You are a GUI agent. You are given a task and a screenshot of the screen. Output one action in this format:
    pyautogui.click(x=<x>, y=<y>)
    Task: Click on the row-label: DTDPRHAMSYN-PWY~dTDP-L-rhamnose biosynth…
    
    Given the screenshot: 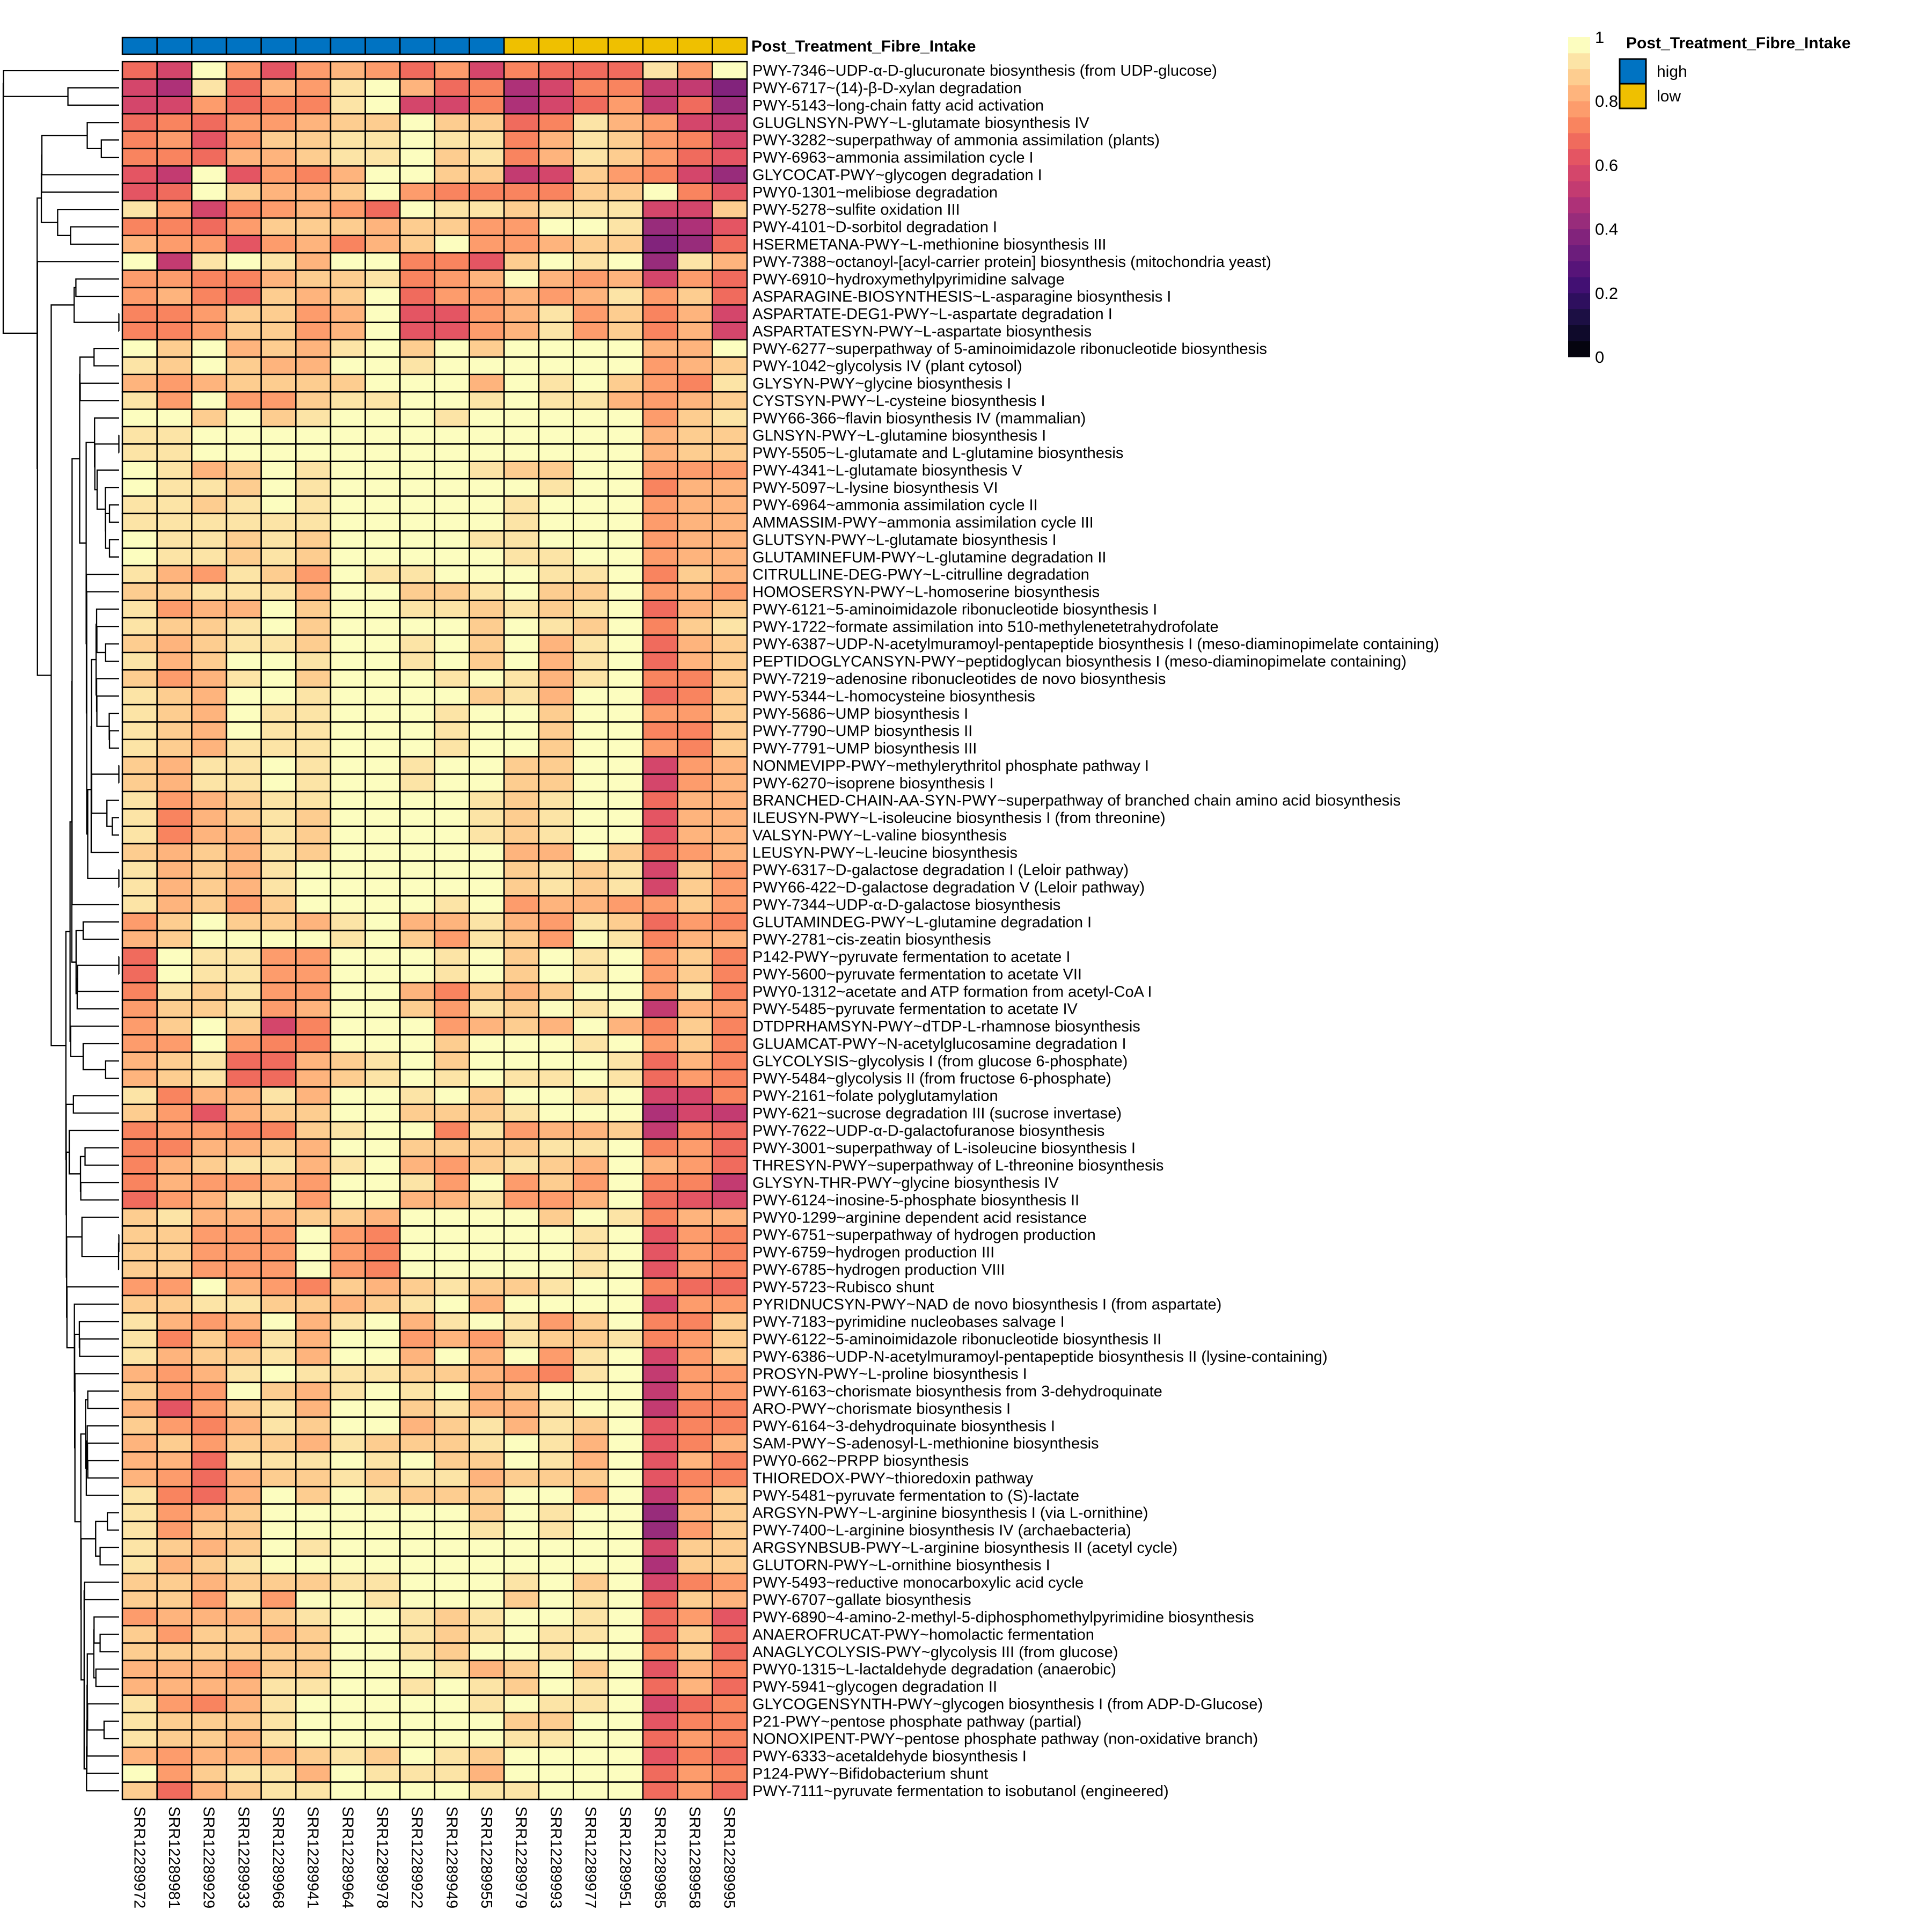 What is the action you would take?
    pyautogui.click(x=946, y=1026)
    